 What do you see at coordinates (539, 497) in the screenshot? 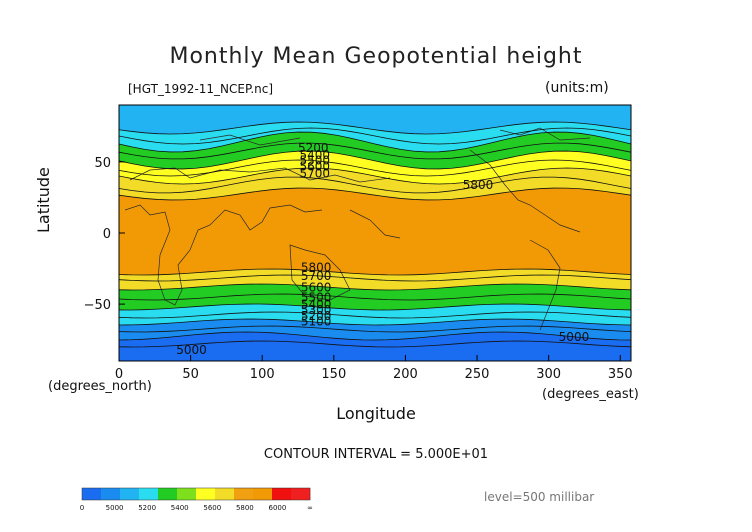
I see `level-label: level=500 millibar` at bounding box center [539, 497].